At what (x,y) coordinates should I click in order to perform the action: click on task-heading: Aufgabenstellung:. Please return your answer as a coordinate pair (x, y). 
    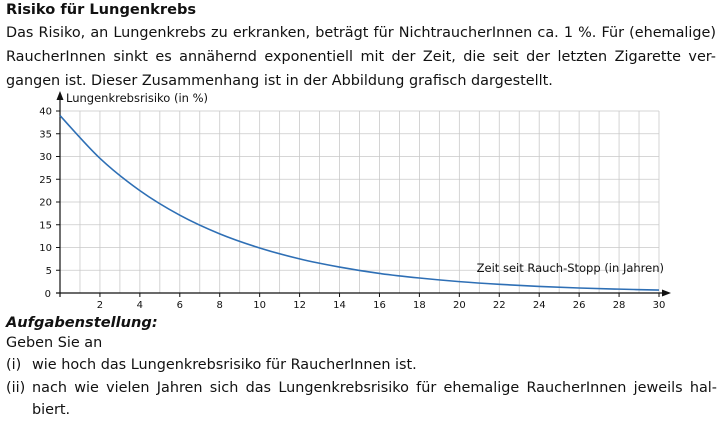
    Looking at the image, I should click on (82, 322).